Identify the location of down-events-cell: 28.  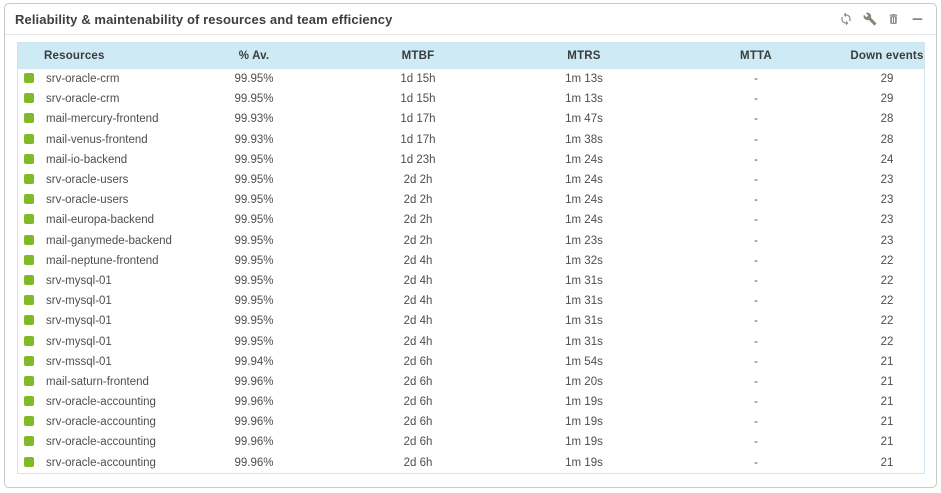
(887, 119).